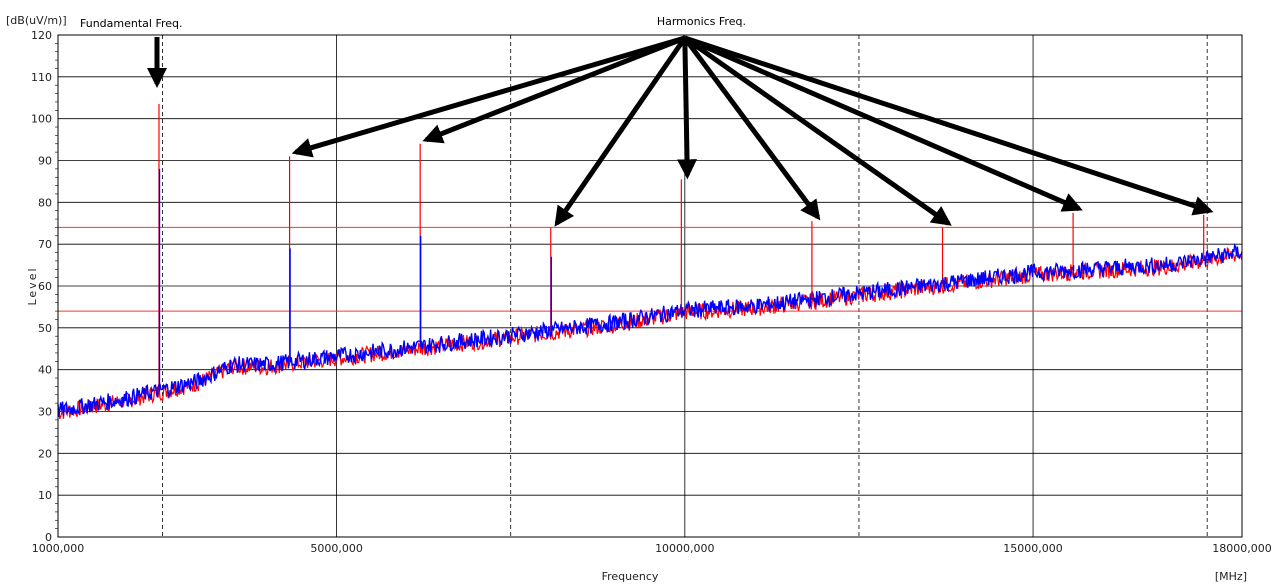 The width and height of the screenshot is (1275, 586). Describe the element at coordinates (45, 202) in the screenshot. I see `y-tick-label: 80` at that location.